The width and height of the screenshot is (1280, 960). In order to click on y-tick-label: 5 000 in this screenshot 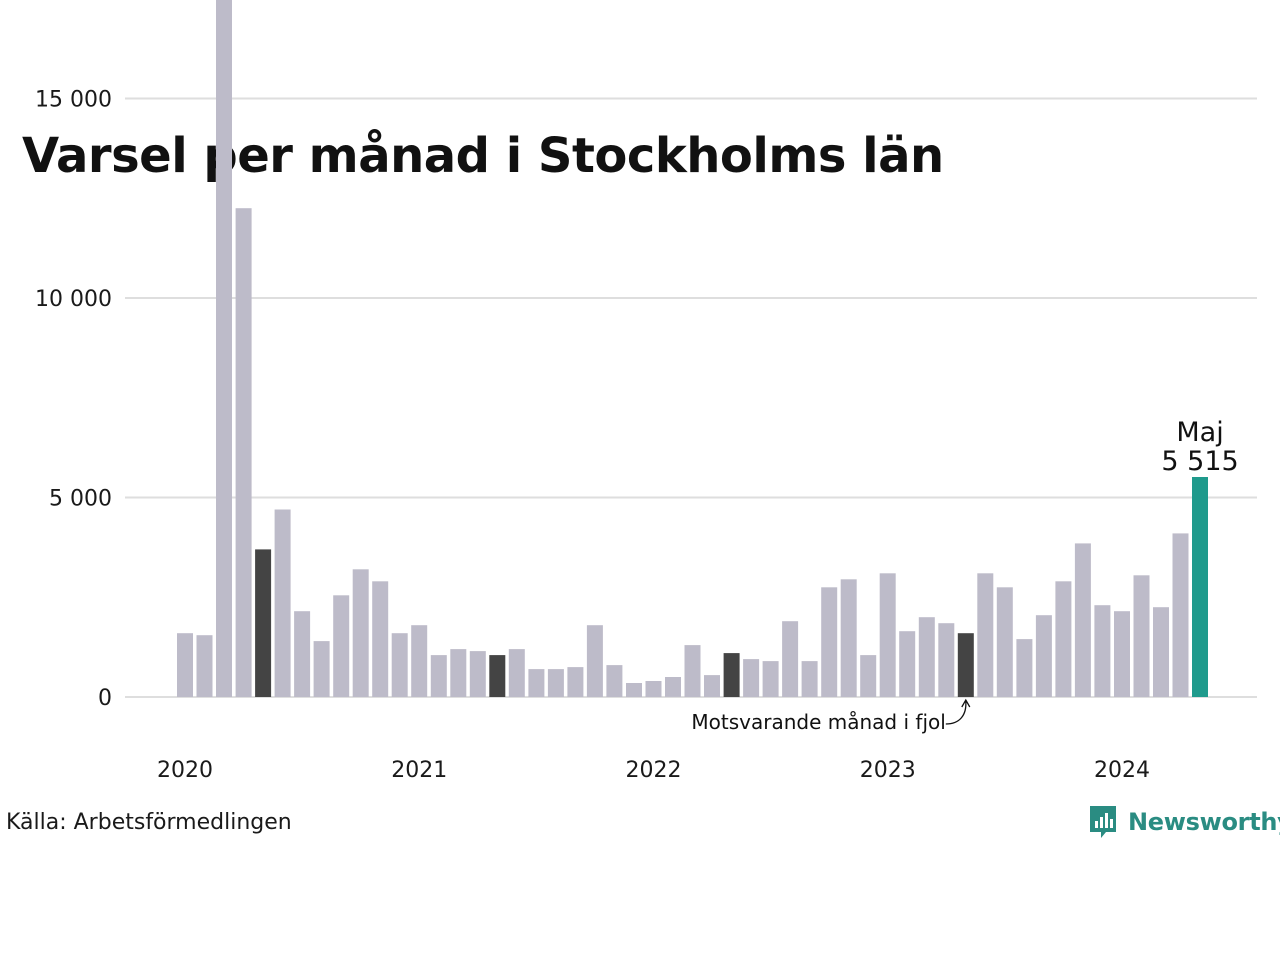, I will do `click(80, 499)`.